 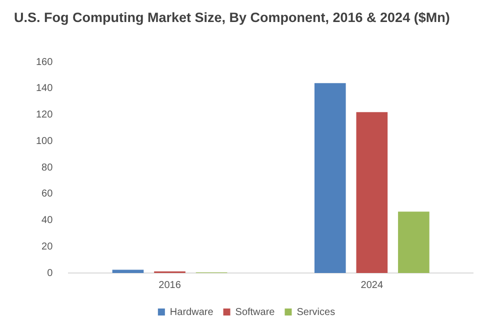 I want to click on y-tick-label: 160, so click(x=45, y=62).